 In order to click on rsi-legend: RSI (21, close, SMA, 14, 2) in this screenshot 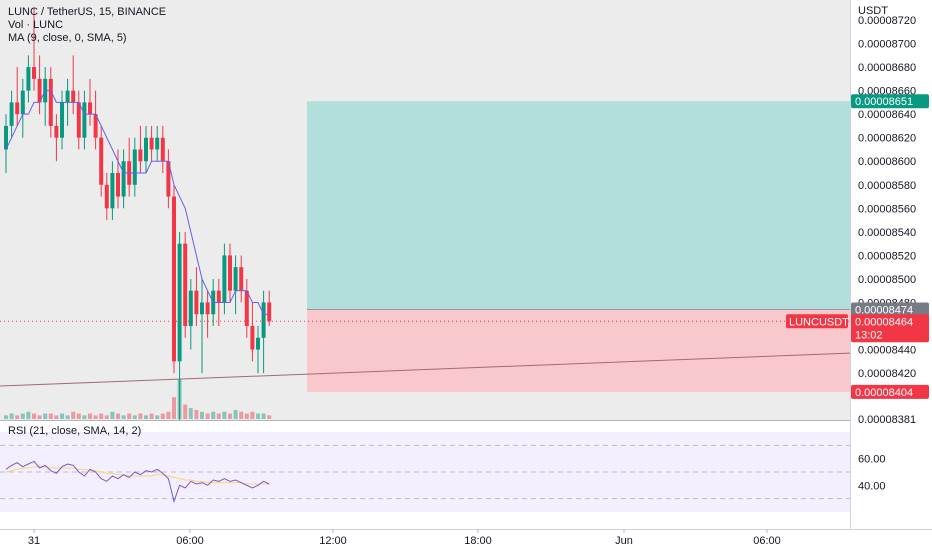, I will do `click(75, 431)`.